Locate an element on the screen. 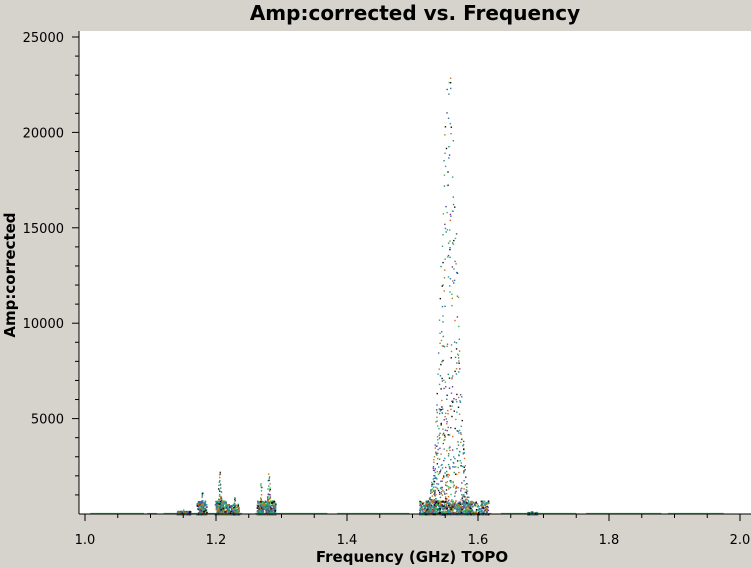  y-tick-label: 10000 is located at coordinates (43, 324).